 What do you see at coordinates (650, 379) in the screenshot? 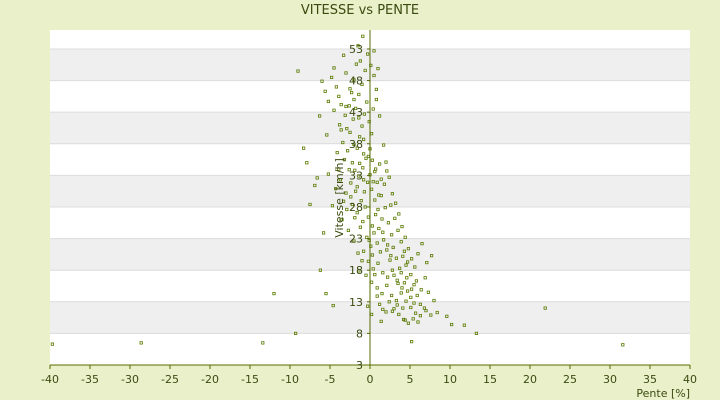
I see `x-tick-label: 35` at bounding box center [650, 379].